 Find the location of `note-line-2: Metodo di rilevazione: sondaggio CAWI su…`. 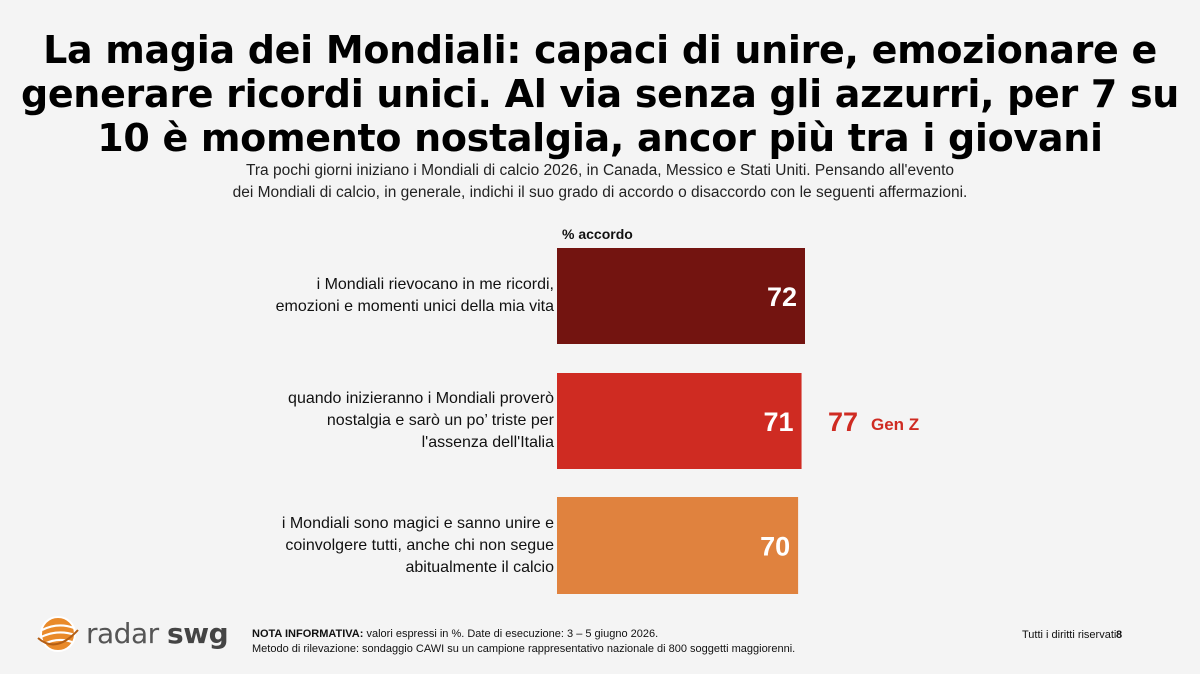

note-line-2: Metodo di rilevazione: sondaggio CAWI su… is located at coordinates (524, 649).